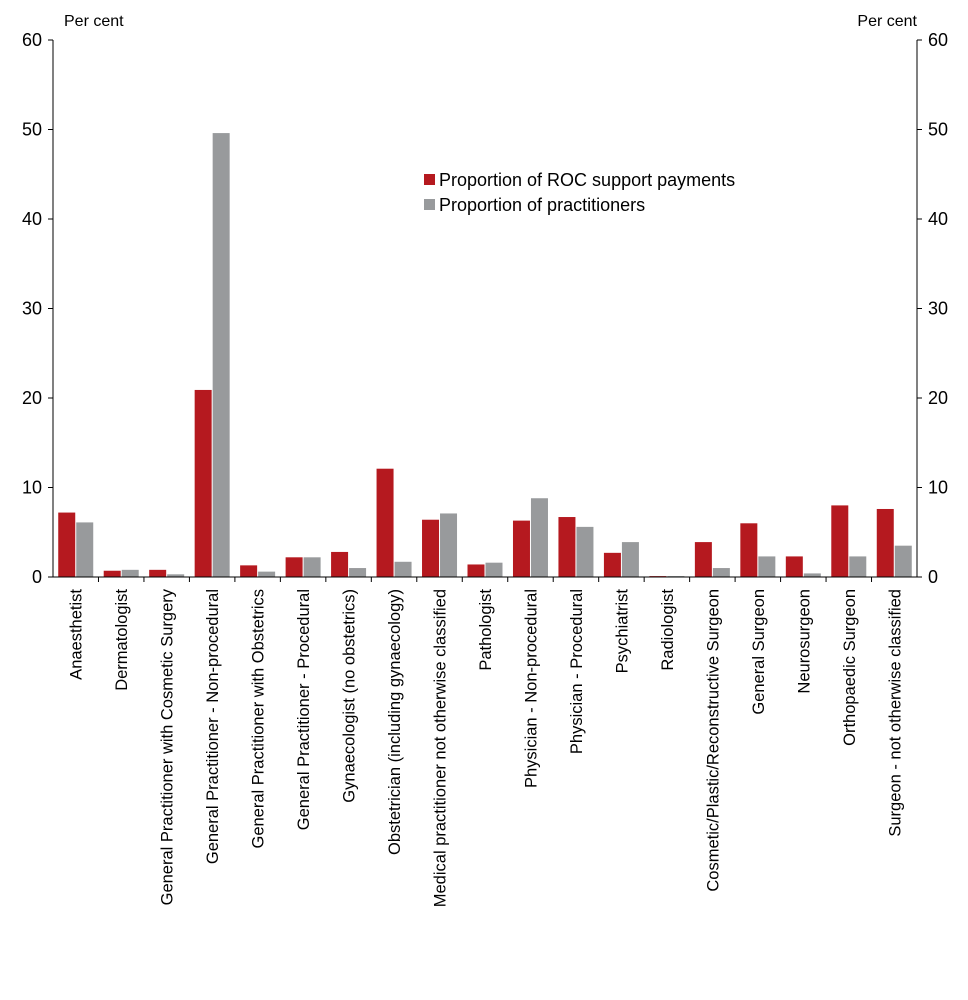 This screenshot has width=968, height=1000. What do you see at coordinates (32, 130) in the screenshot?
I see `y-tick-label-left: 50` at bounding box center [32, 130].